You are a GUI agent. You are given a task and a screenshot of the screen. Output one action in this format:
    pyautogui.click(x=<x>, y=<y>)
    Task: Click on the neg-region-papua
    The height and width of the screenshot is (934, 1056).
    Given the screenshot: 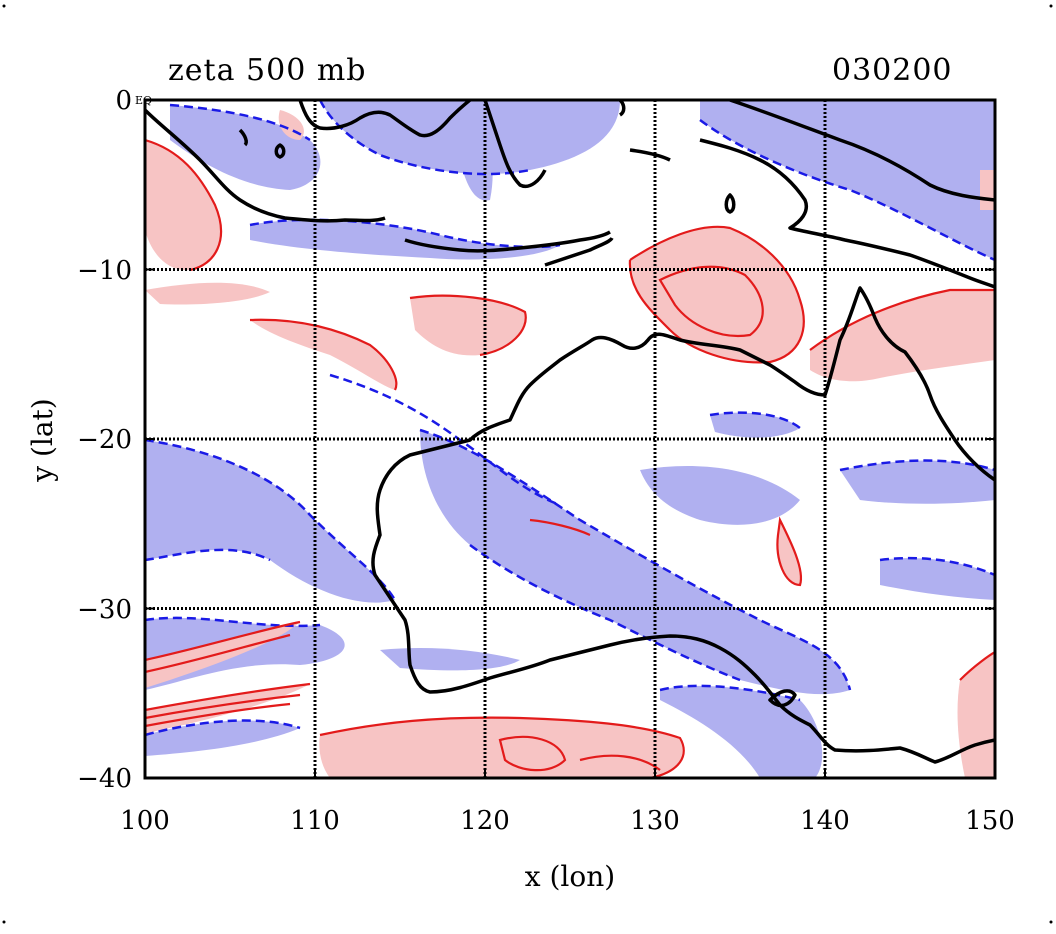 What is the action you would take?
    pyautogui.click(x=847, y=180)
    